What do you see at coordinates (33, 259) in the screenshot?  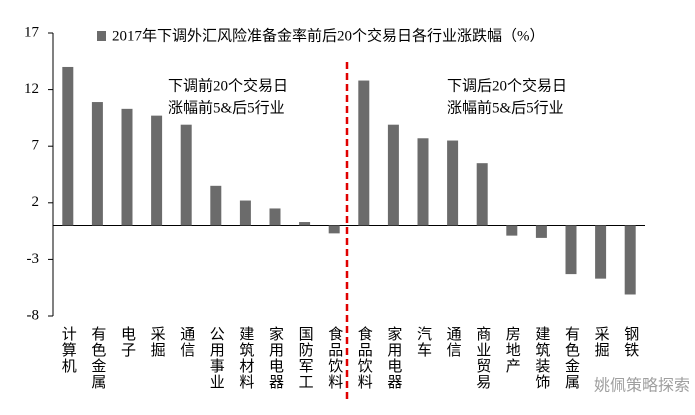 I see `y-tick-label: -3` at bounding box center [33, 259].